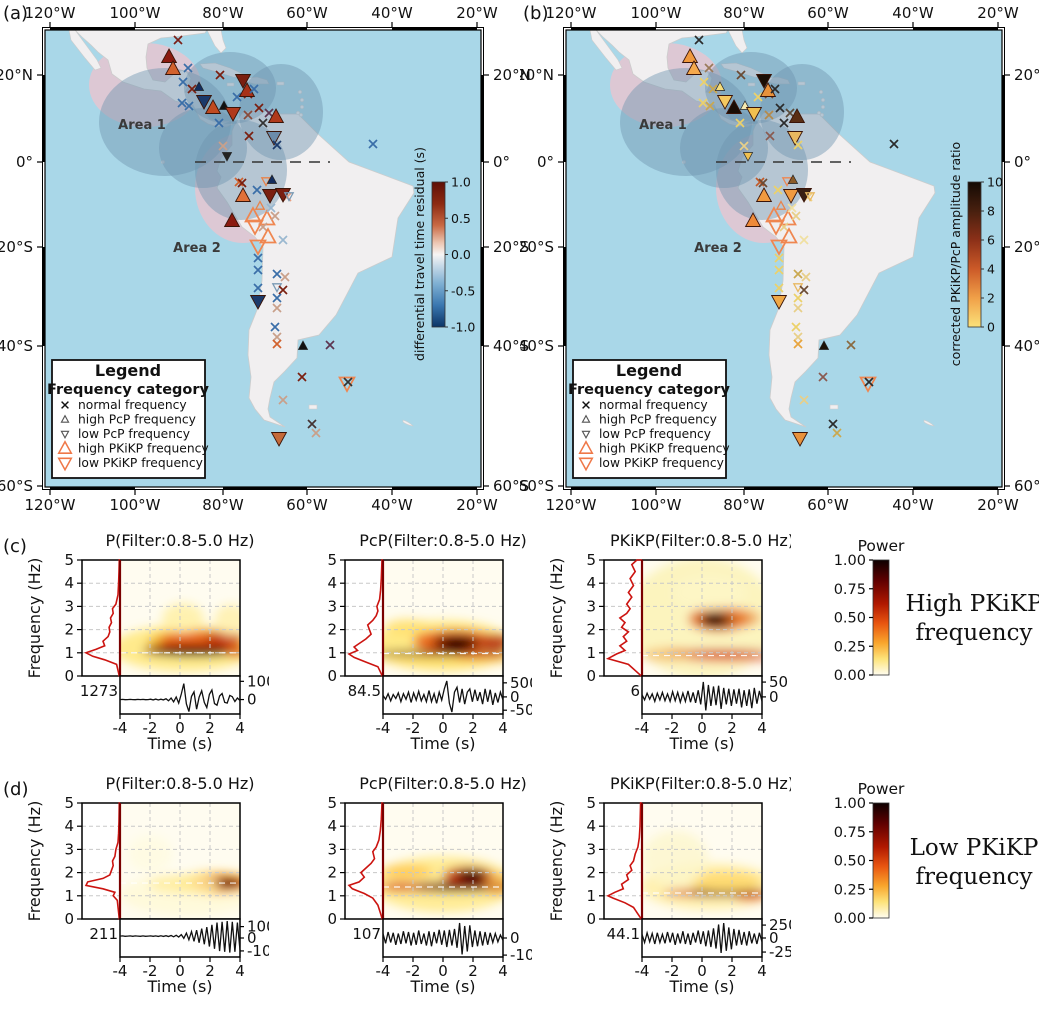 The height and width of the screenshot is (1010, 1039). What do you see at coordinates (836, 268) in the screenshot?
I see `land-south-america` at bounding box center [836, 268].